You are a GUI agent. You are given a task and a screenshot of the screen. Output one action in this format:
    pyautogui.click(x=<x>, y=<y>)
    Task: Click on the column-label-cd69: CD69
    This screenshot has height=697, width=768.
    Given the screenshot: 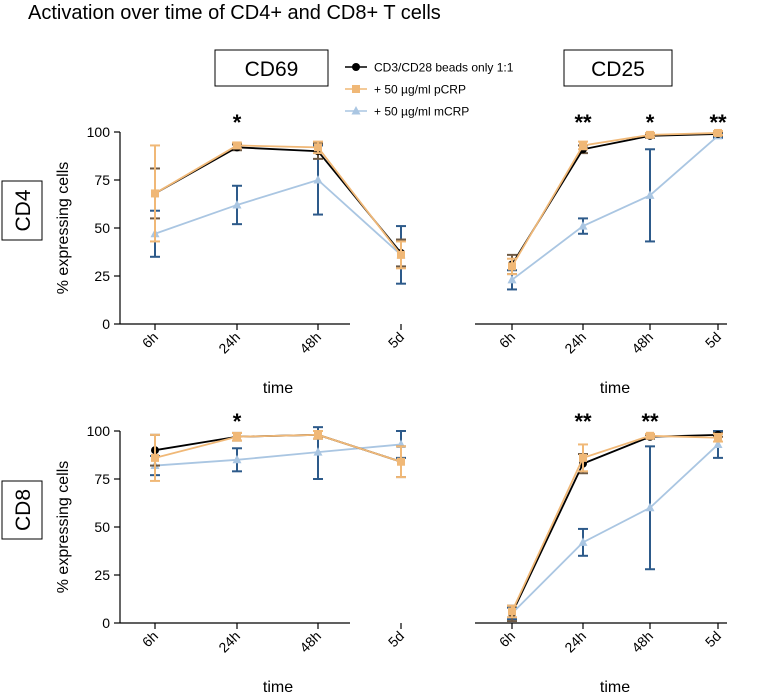 What is the action you would take?
    pyautogui.click(x=271, y=68)
    